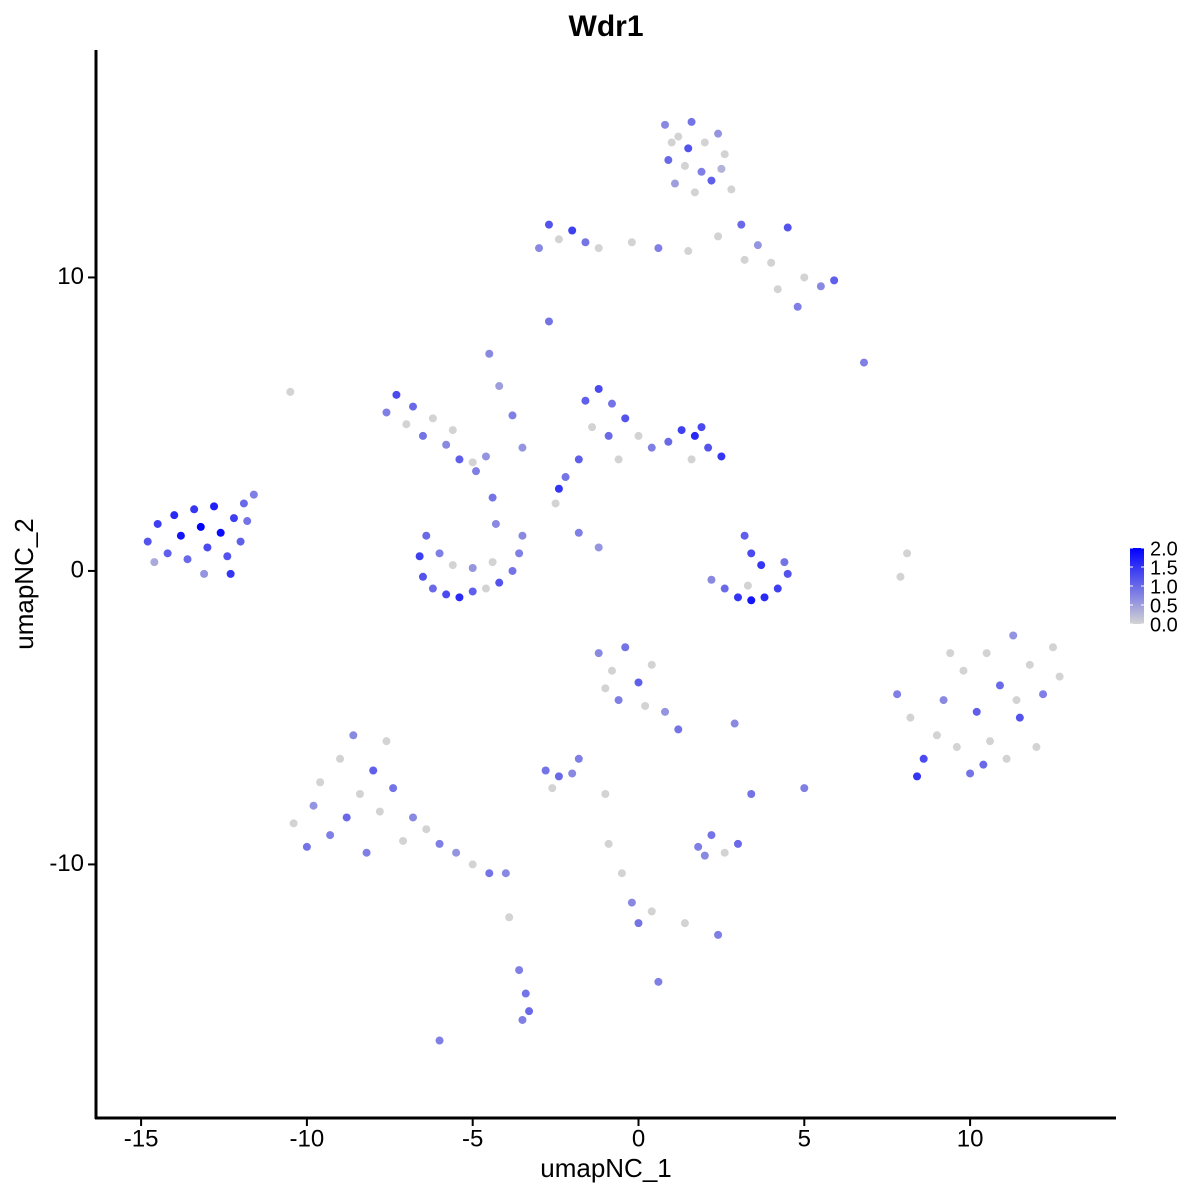  Describe the element at coordinates (606, 1168) in the screenshot. I see `x-axis-label: umapNC_1` at that location.